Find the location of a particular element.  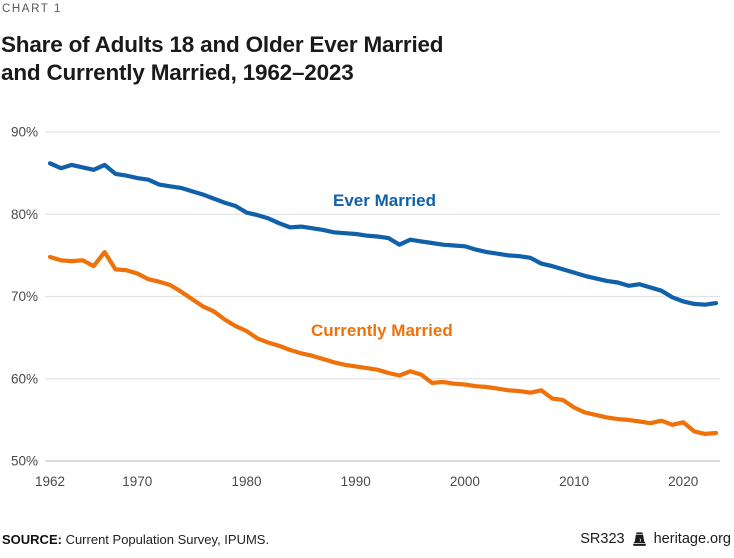

series-label-ever-married: Ever Married is located at coordinates (384, 200).